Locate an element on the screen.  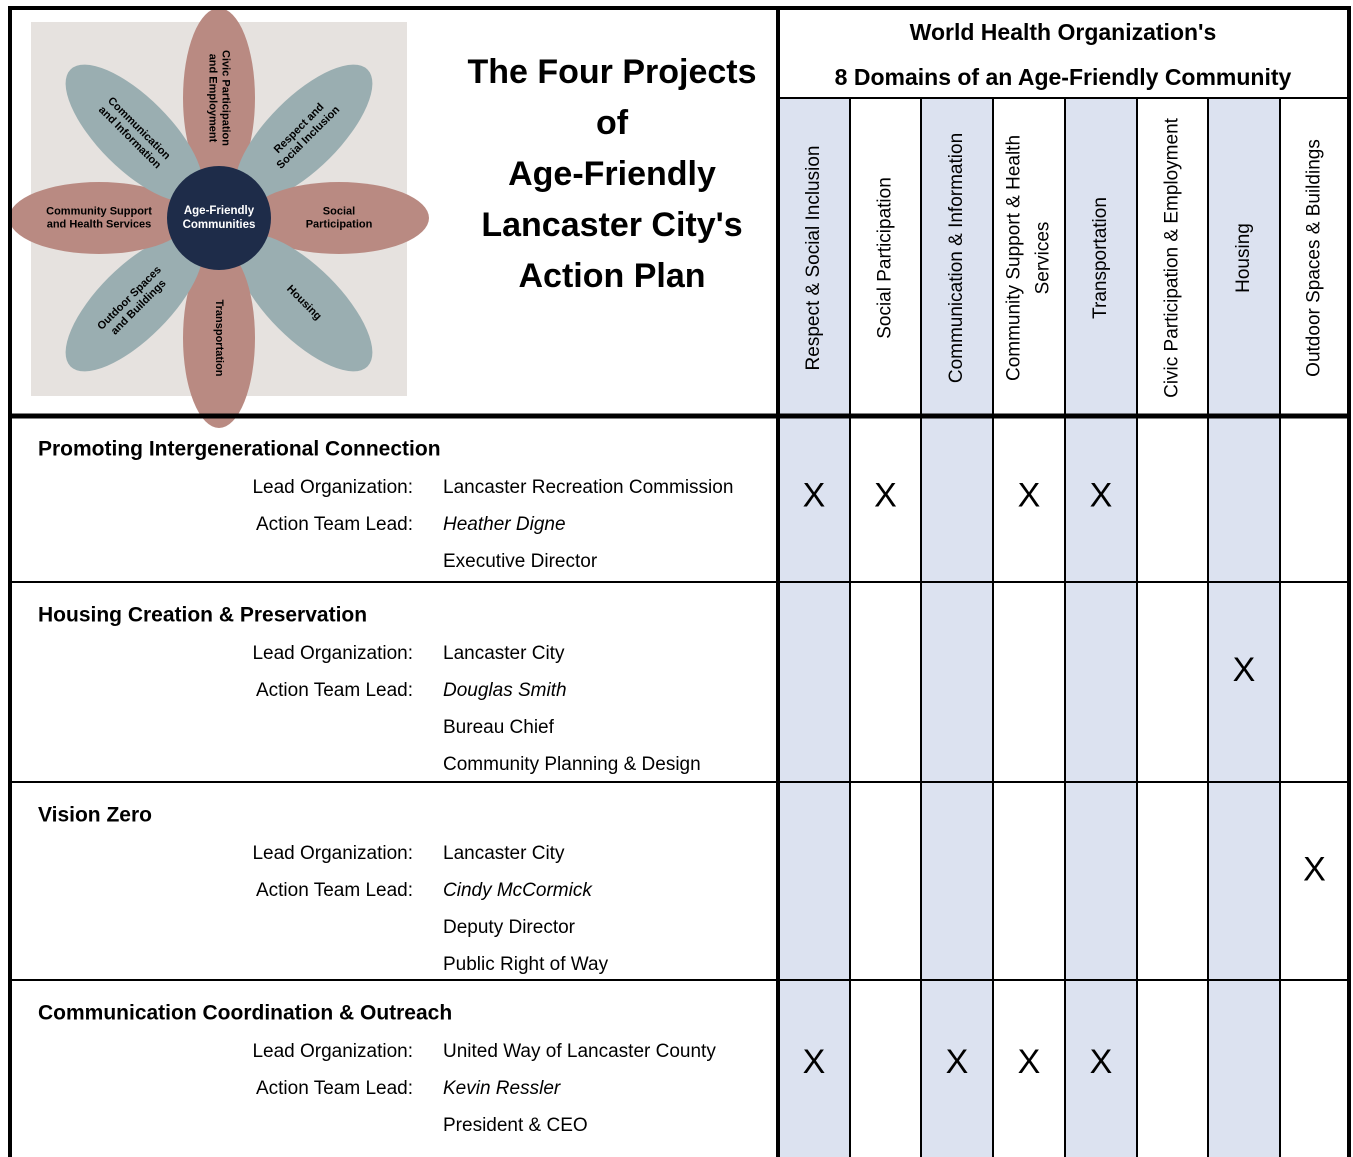
domain-label: Outdoor Spaces & Buildings is located at coordinates (1314, 258).